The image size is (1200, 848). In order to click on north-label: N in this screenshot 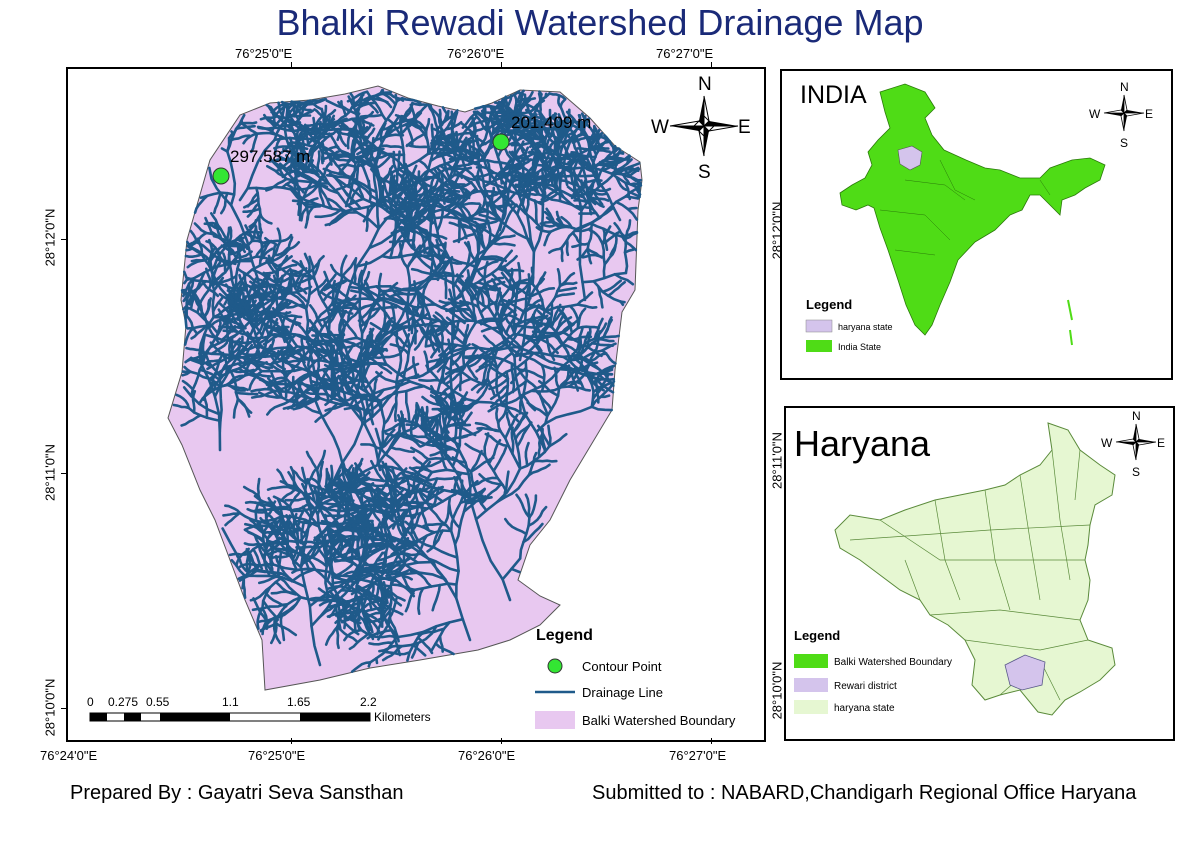, I will do `click(705, 84)`.